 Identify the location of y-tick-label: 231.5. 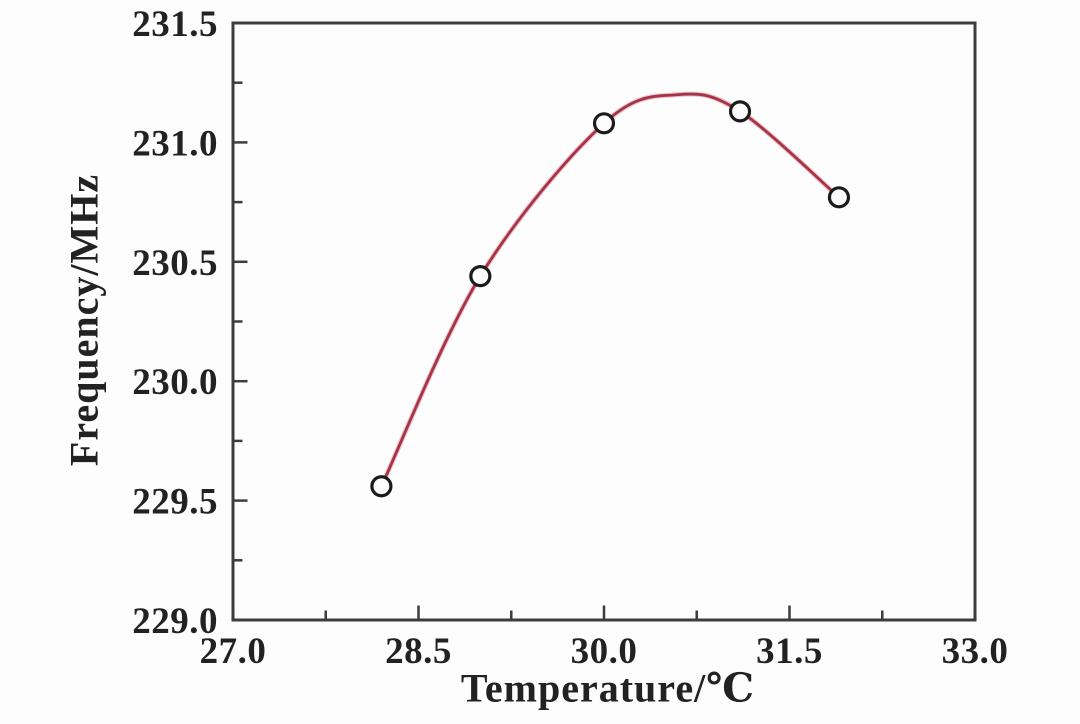
(175, 24).